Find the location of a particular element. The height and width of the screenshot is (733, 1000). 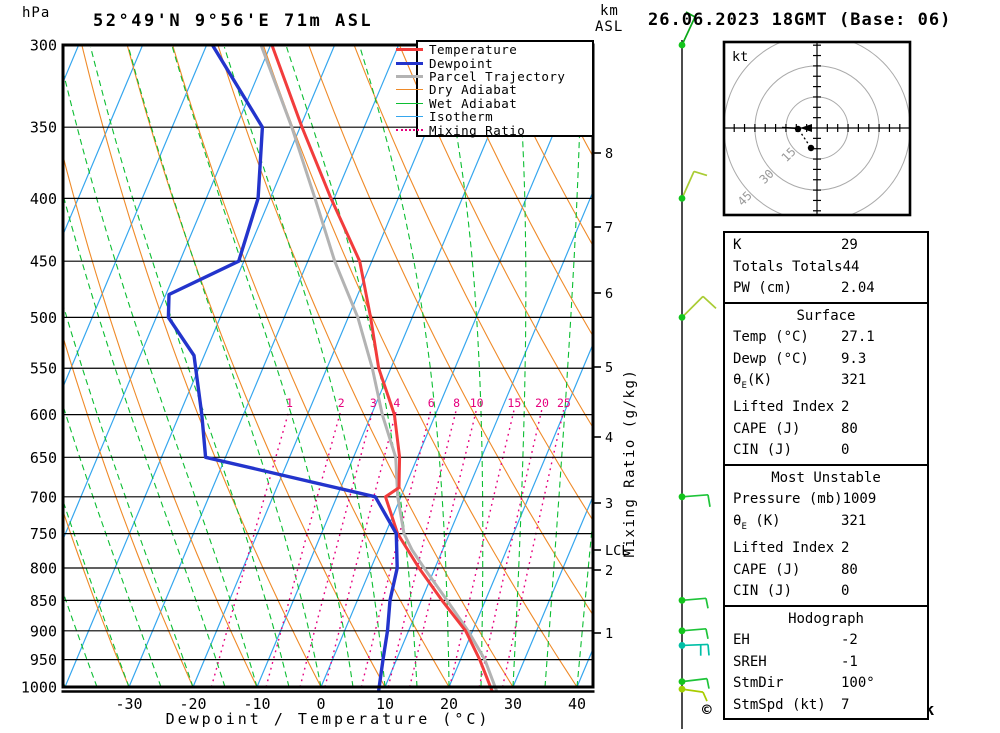

hodograph-trace-dotted is located at coordinates (805, 139).